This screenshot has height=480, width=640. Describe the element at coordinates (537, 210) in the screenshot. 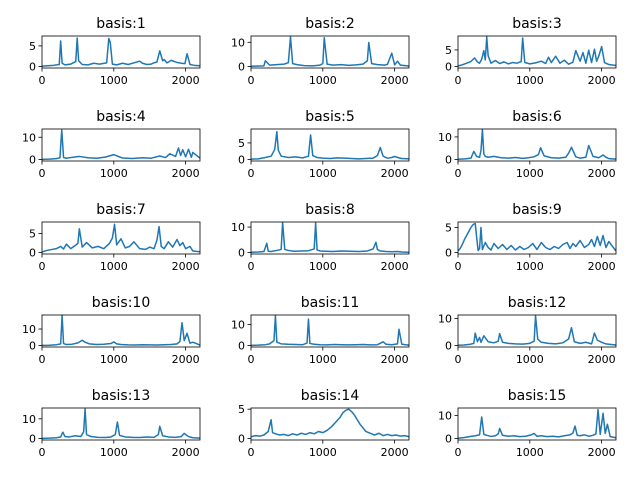

I see `subplot-title: basis:9` at that location.